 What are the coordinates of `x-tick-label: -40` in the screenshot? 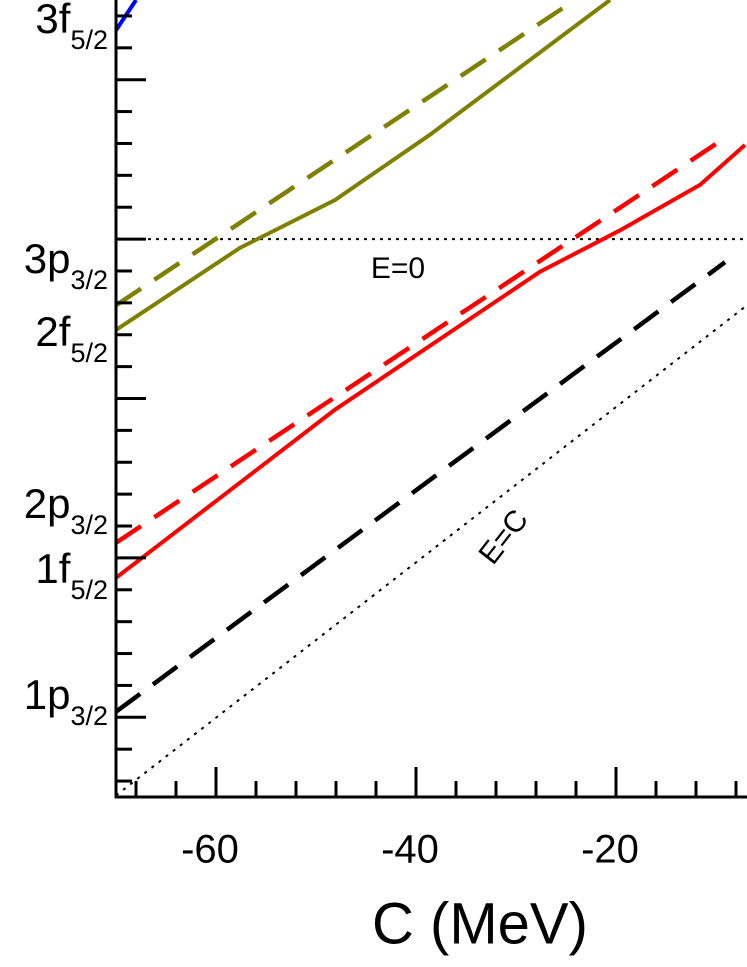 It's located at (410, 850).